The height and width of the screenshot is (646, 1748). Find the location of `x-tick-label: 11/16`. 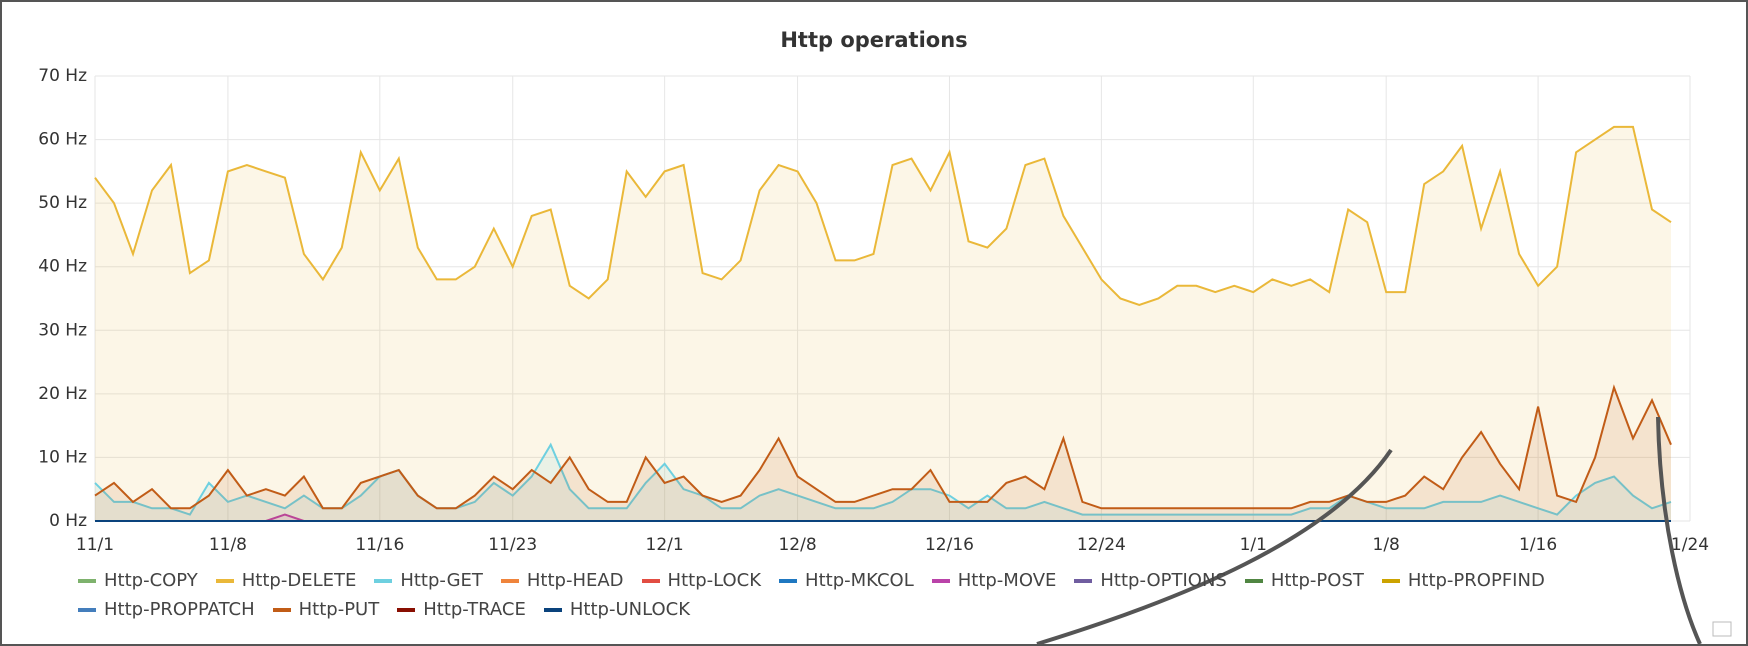

x-tick-label: 11/16 is located at coordinates (379, 545).